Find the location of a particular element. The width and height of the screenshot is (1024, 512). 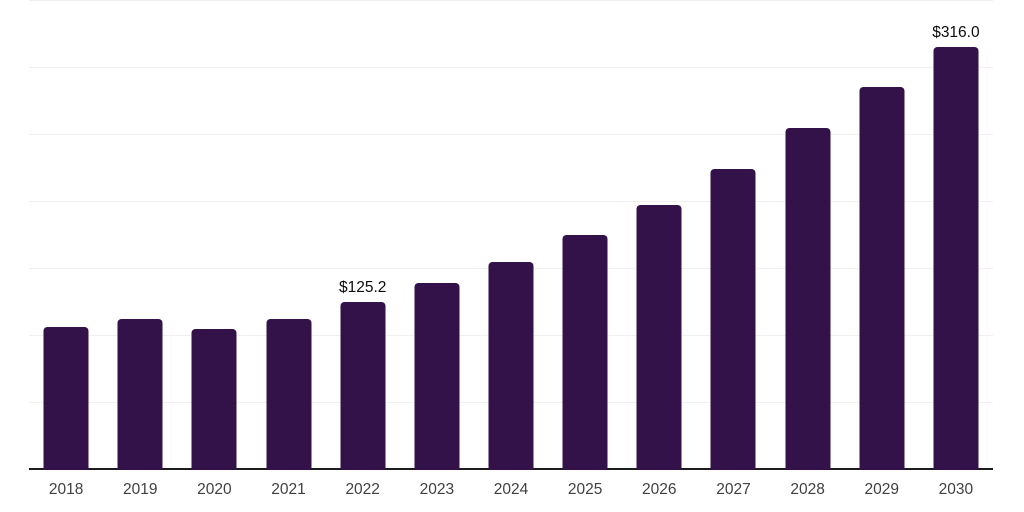

x-tick-label-2024: 2024 is located at coordinates (511, 489).